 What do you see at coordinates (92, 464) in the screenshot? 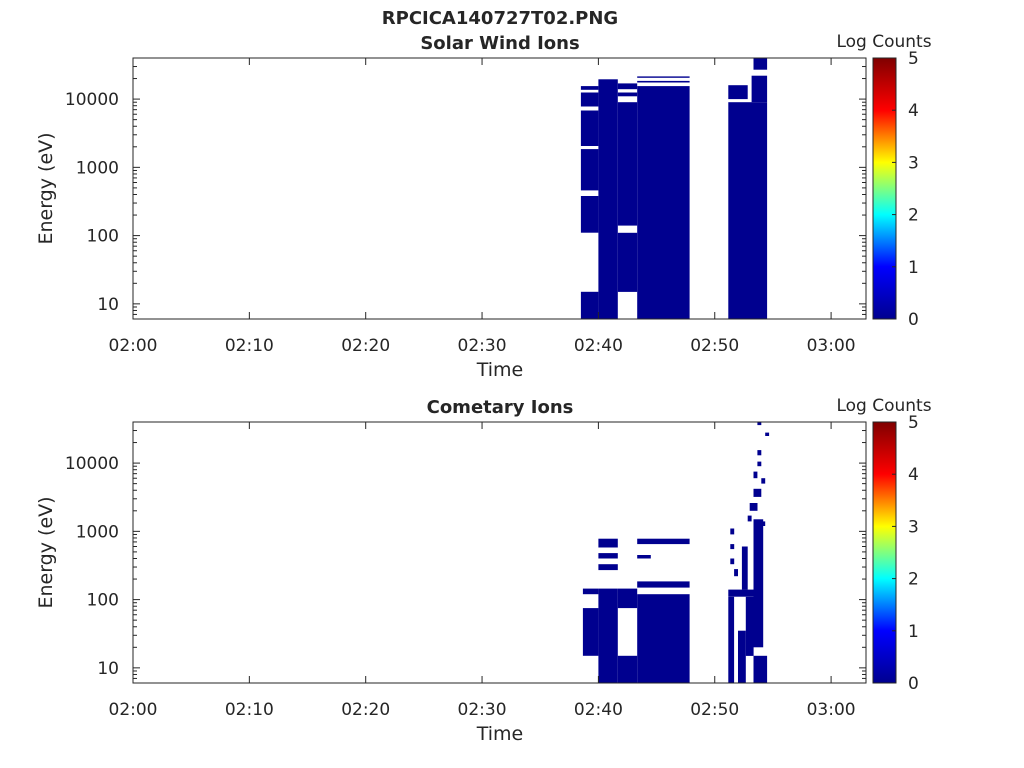
I see `y-tick-label: 10000` at bounding box center [92, 464].